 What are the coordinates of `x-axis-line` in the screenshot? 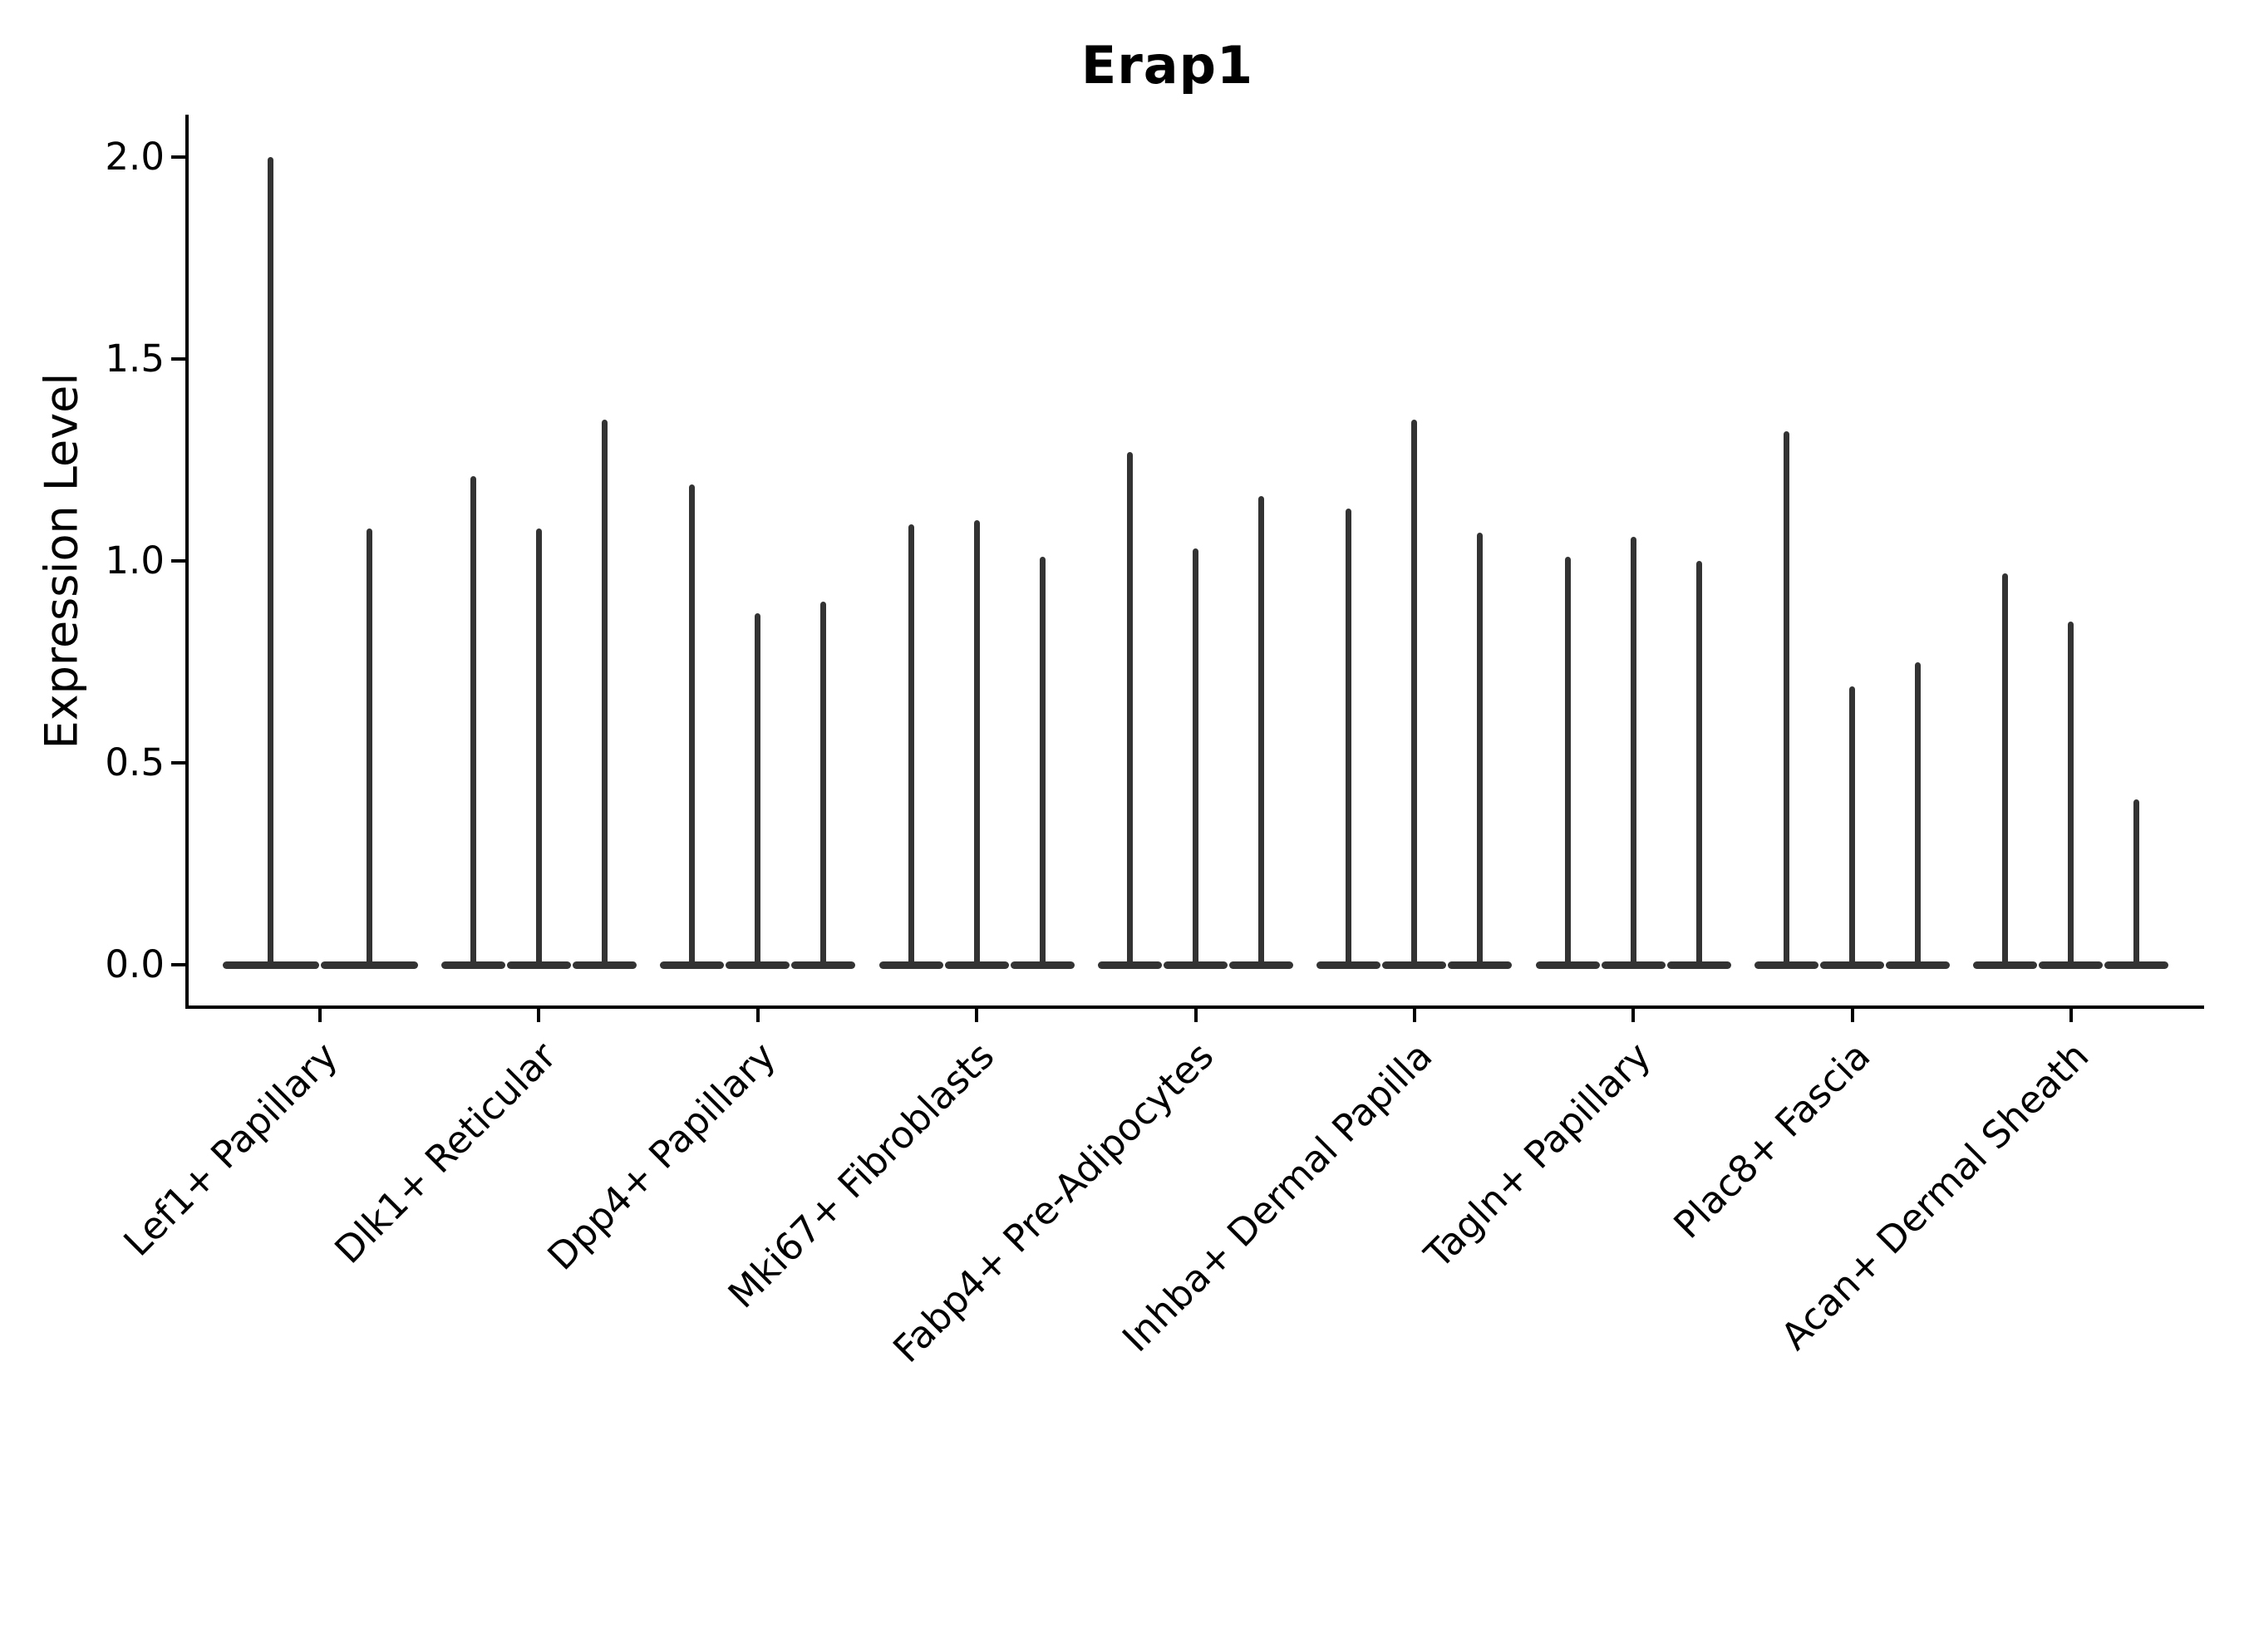 It's located at (1194, 1007).